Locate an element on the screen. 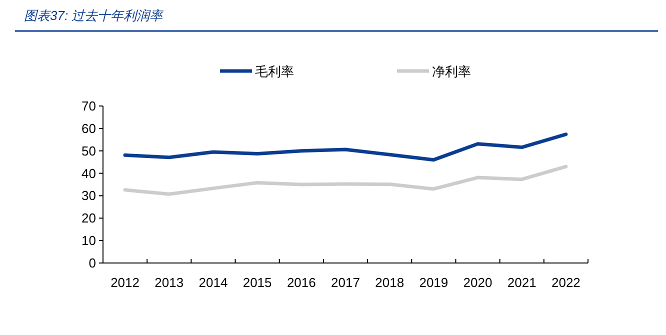 The height and width of the screenshot is (335, 666). x-tick-label: 2012 is located at coordinates (125, 282).